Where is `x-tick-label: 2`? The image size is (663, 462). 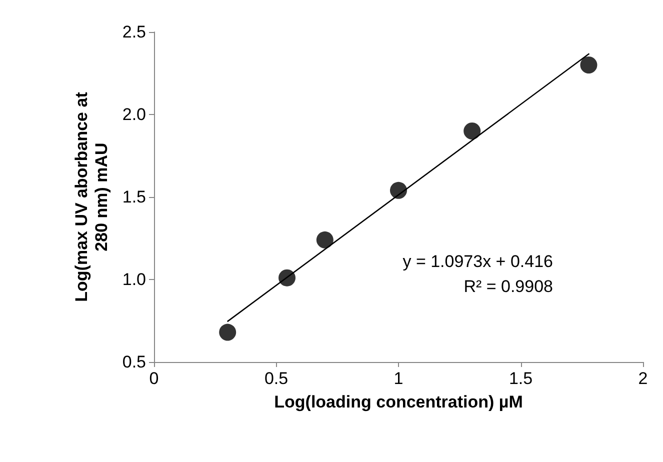 x-tick-label: 2 is located at coordinates (643, 378).